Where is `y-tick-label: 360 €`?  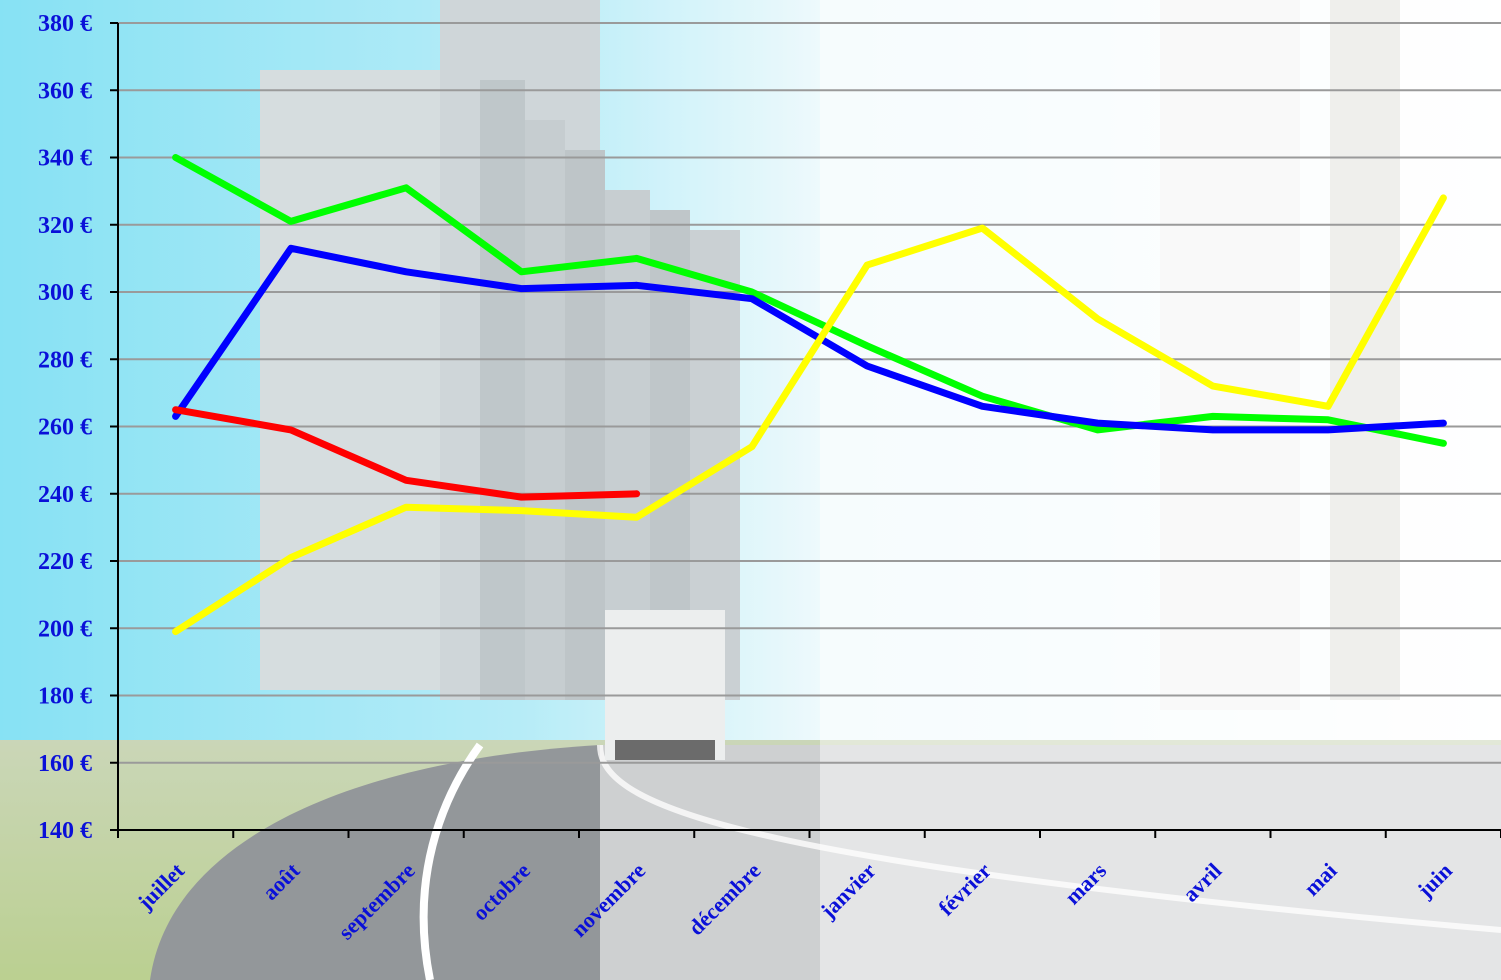 y-tick-label: 360 € is located at coordinates (65, 91).